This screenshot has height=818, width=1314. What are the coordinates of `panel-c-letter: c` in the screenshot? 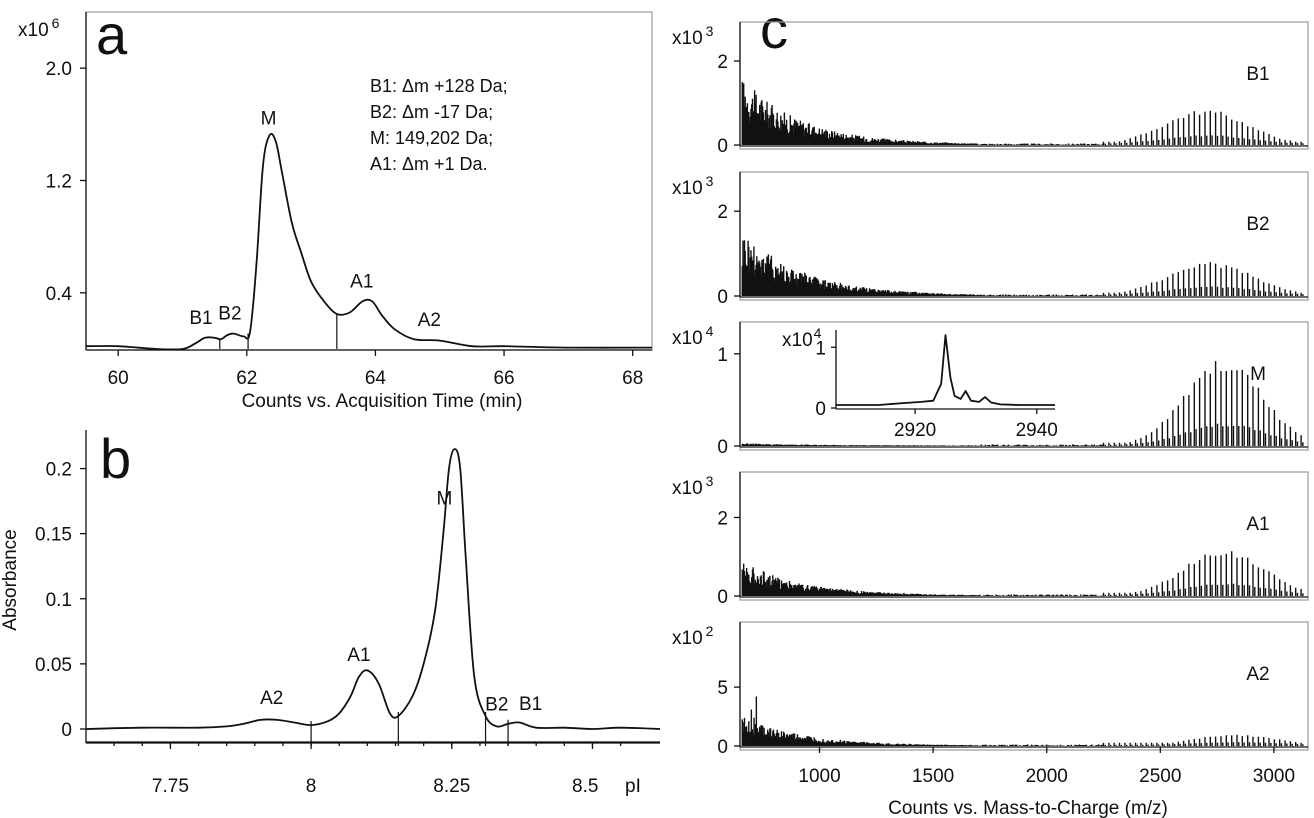 It's located at (774, 30).